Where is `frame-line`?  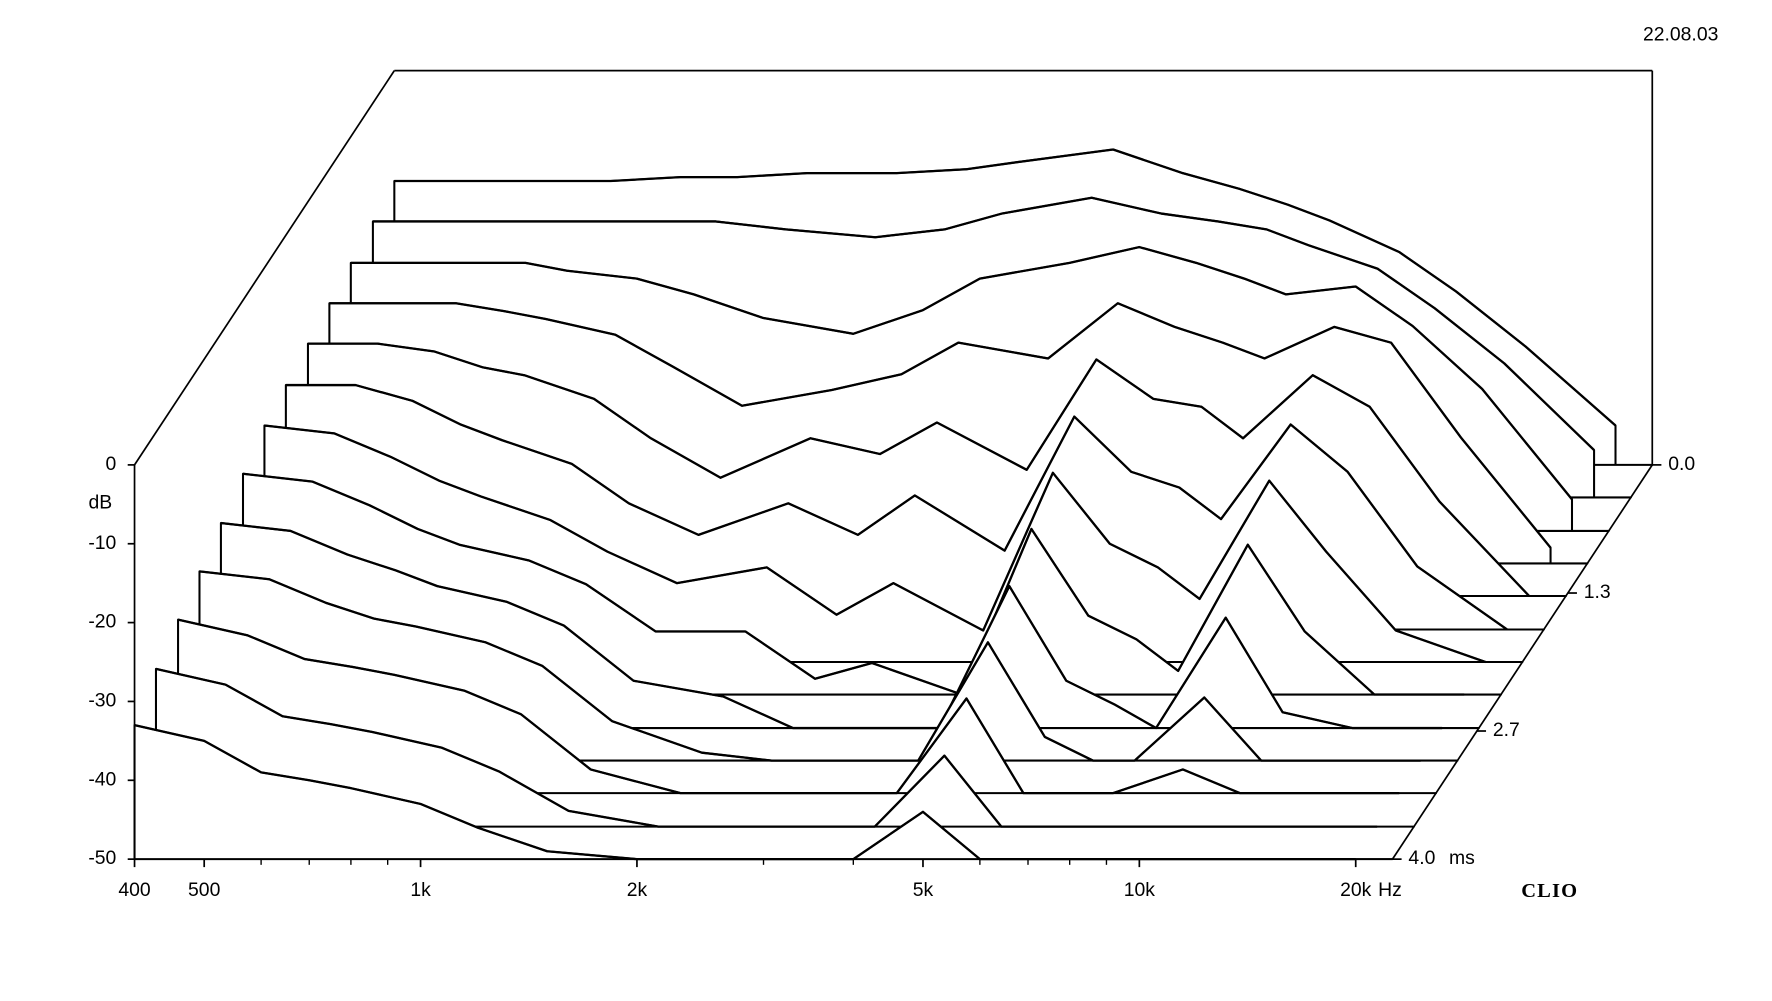 frame-line is located at coordinates (264, 268).